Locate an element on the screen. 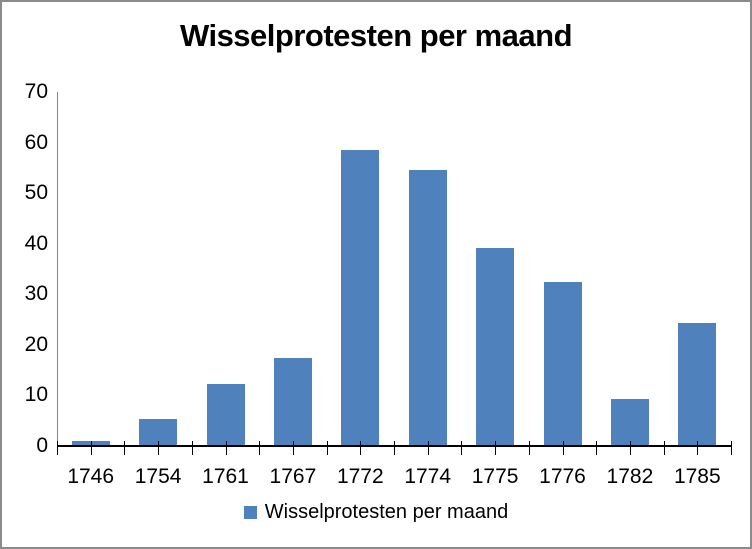  chart-title: Wisselprotesten per maand is located at coordinates (376, 35).